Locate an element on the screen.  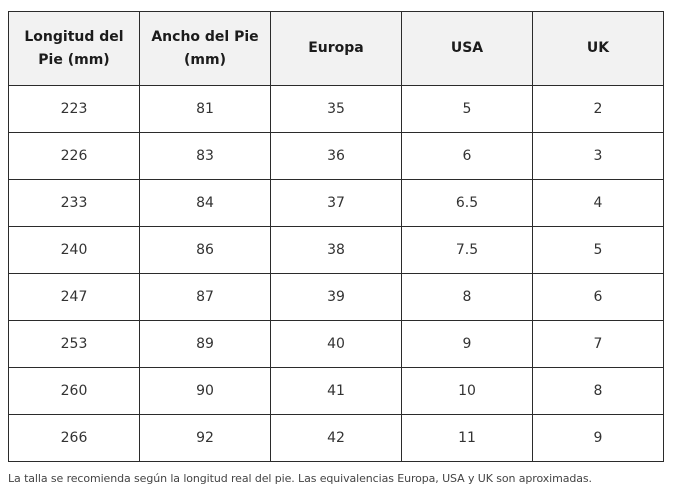
table-row: 240 86 38 7.5 5 is located at coordinates (336, 250).